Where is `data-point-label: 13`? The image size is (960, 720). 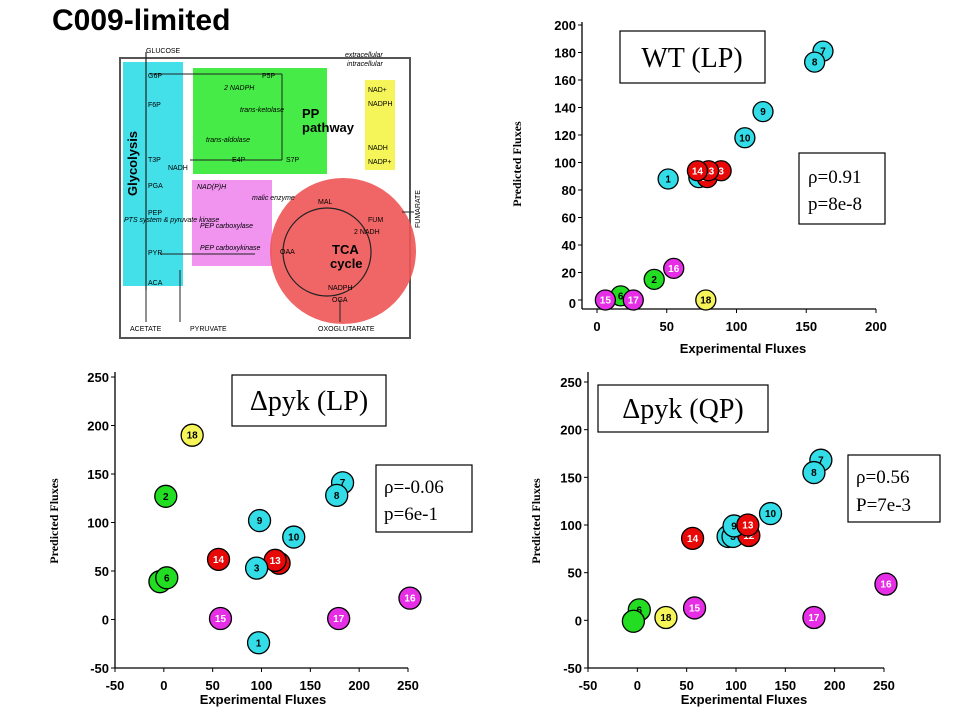
data-point-label: 13 is located at coordinates (748, 526).